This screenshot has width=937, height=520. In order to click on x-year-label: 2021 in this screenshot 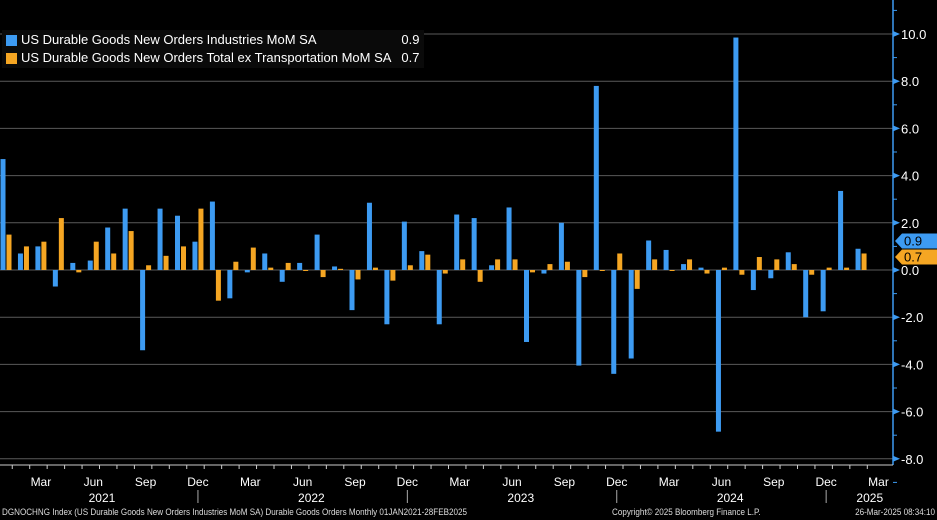, I will do `click(102, 498)`.